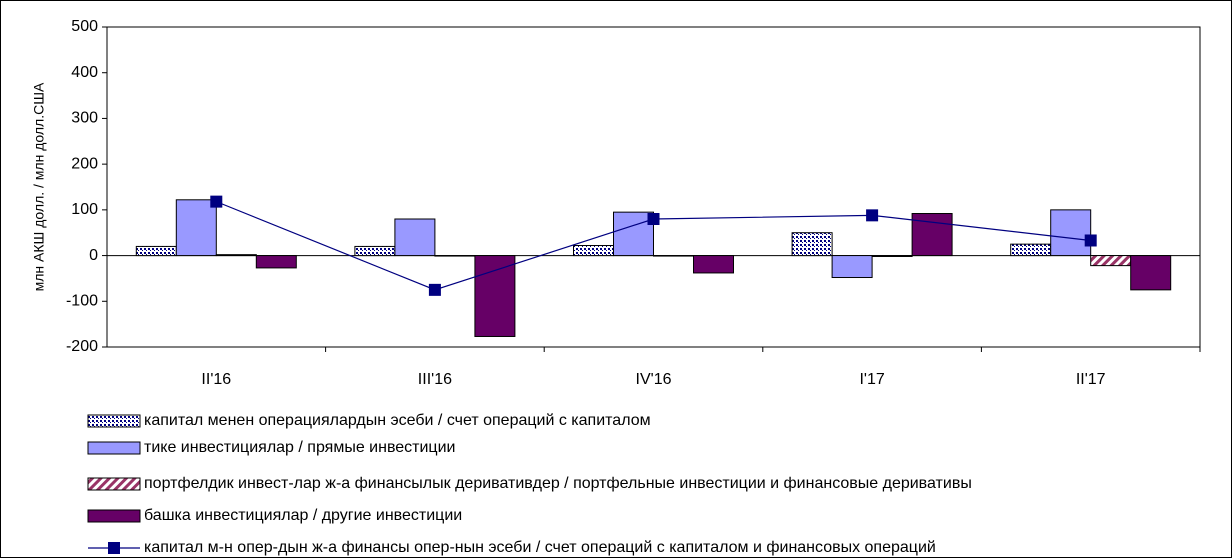  Describe the element at coordinates (84, 163) in the screenshot. I see `y-tick-label: 200` at that location.